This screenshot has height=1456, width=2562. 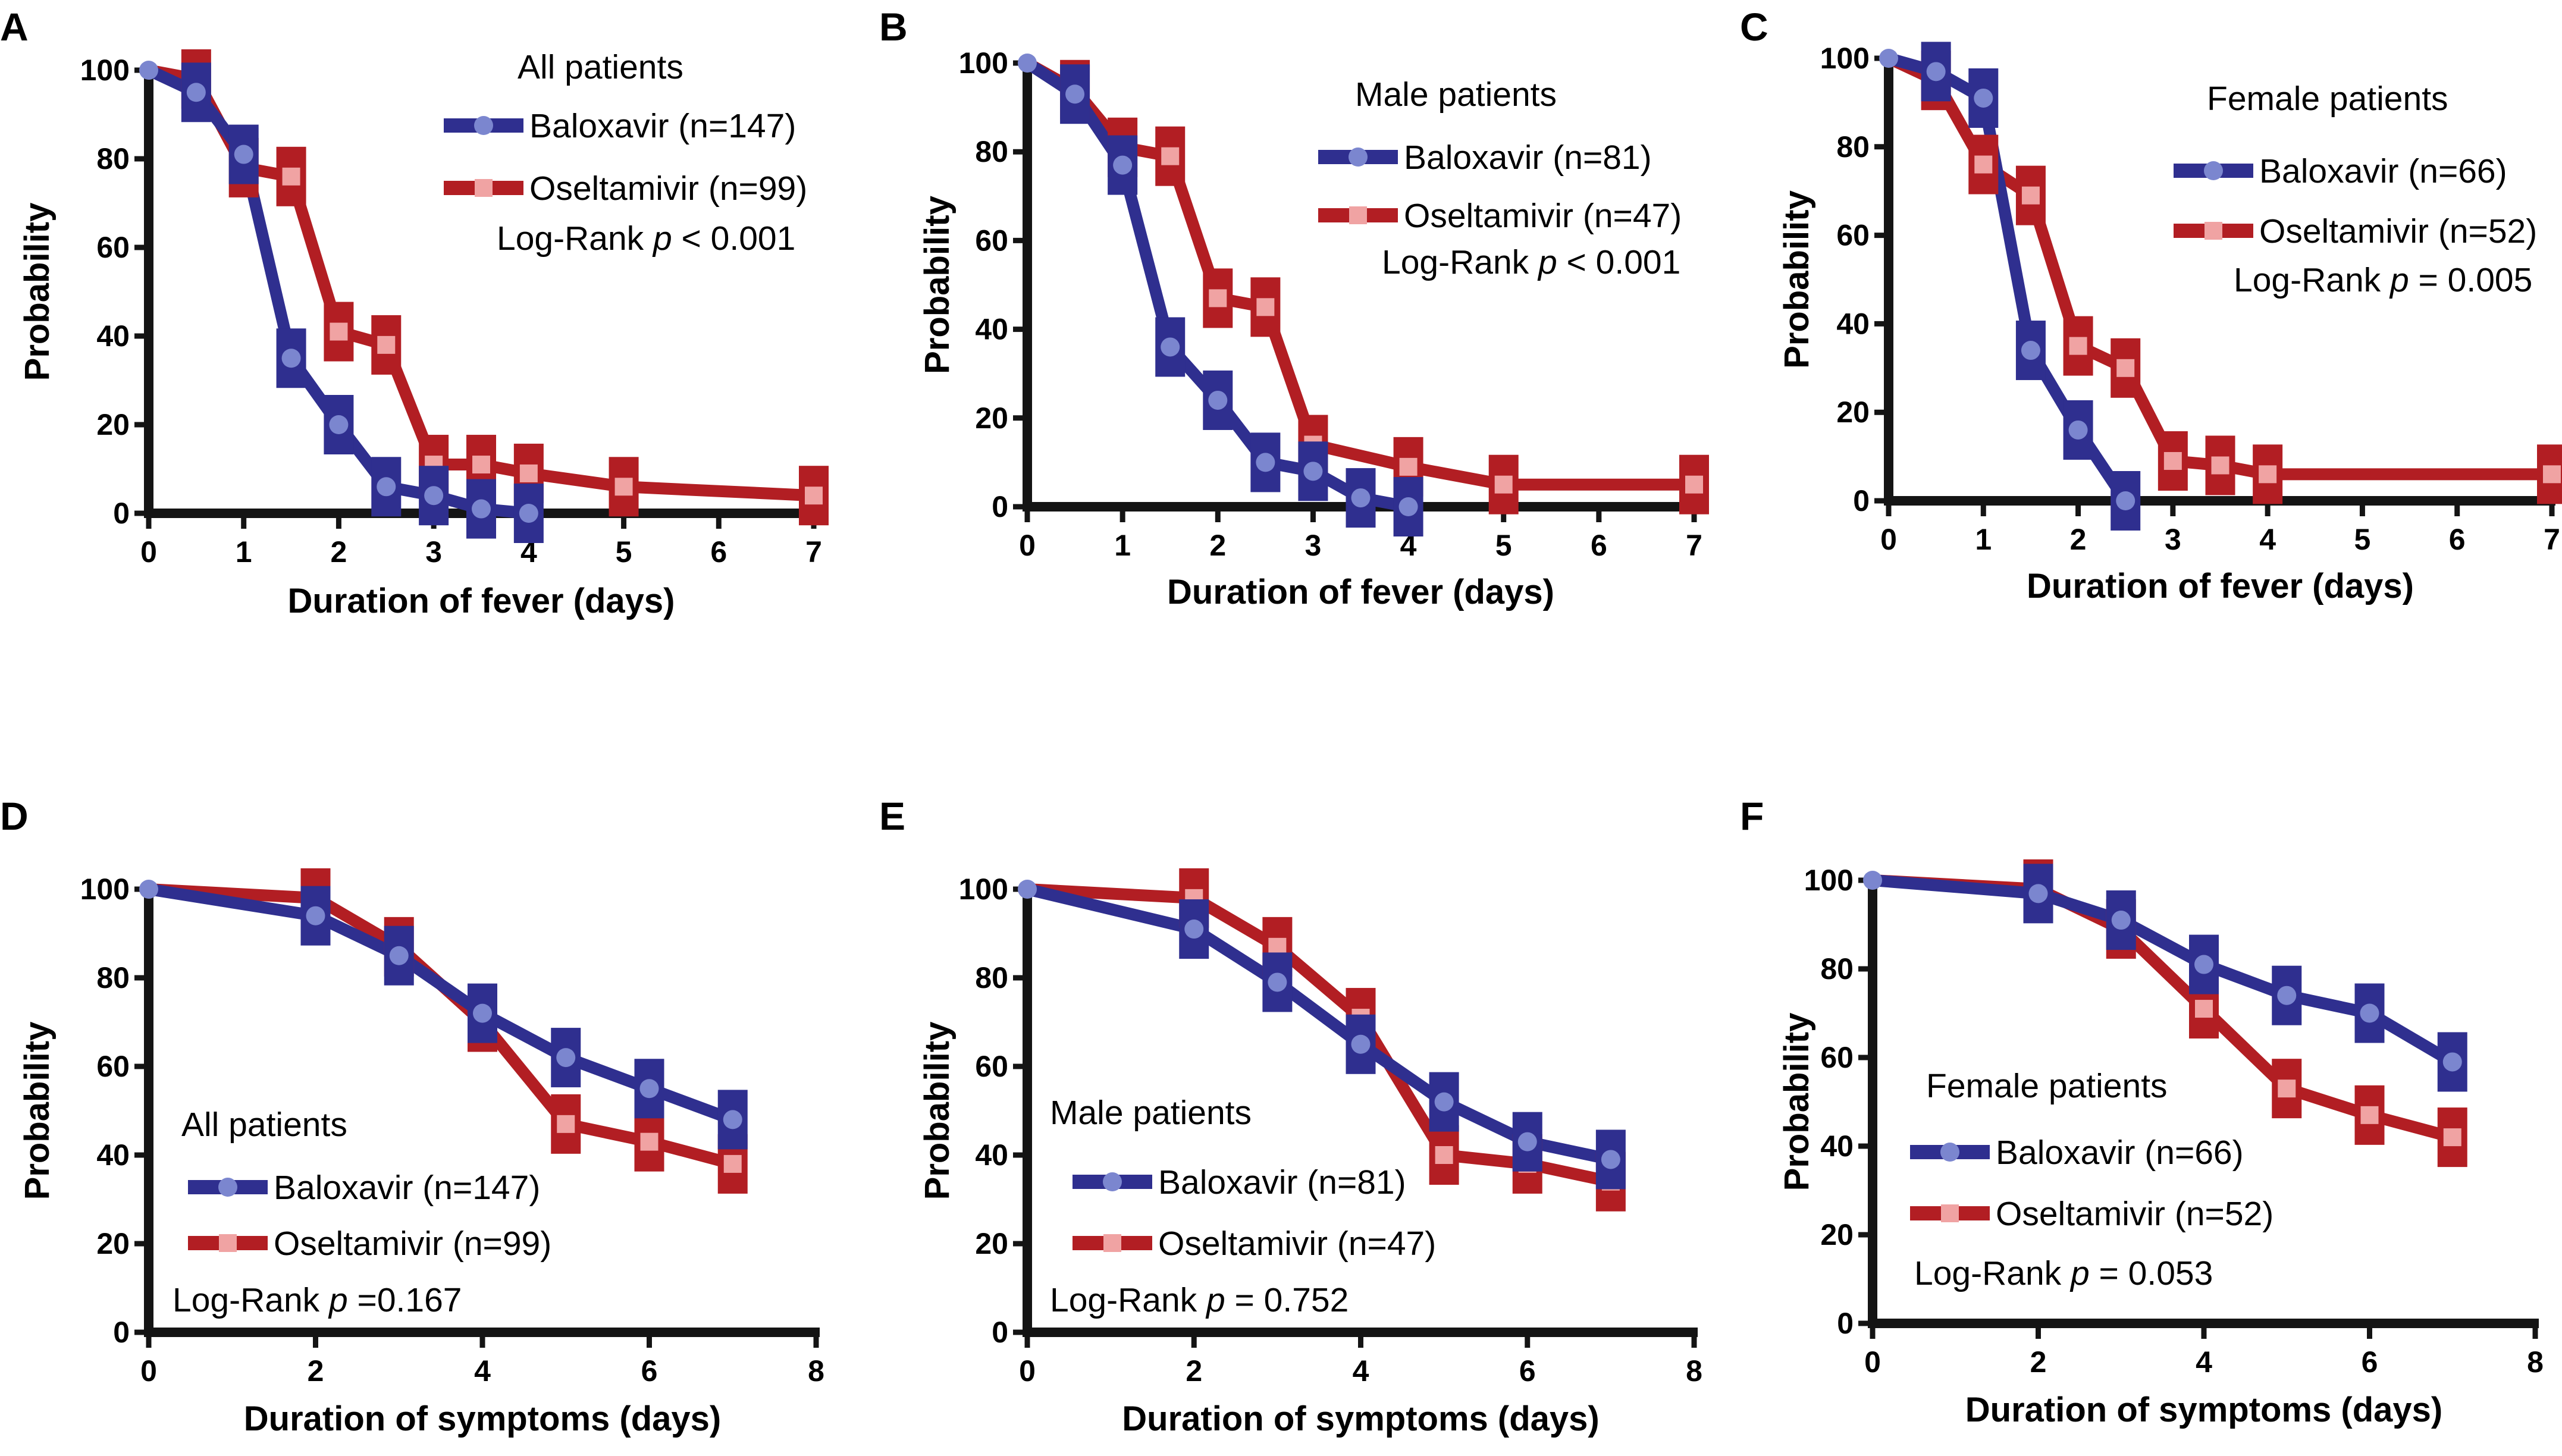 I want to click on pvalue-label: Log-Rank p = 0.005, so click(x=2383, y=280).